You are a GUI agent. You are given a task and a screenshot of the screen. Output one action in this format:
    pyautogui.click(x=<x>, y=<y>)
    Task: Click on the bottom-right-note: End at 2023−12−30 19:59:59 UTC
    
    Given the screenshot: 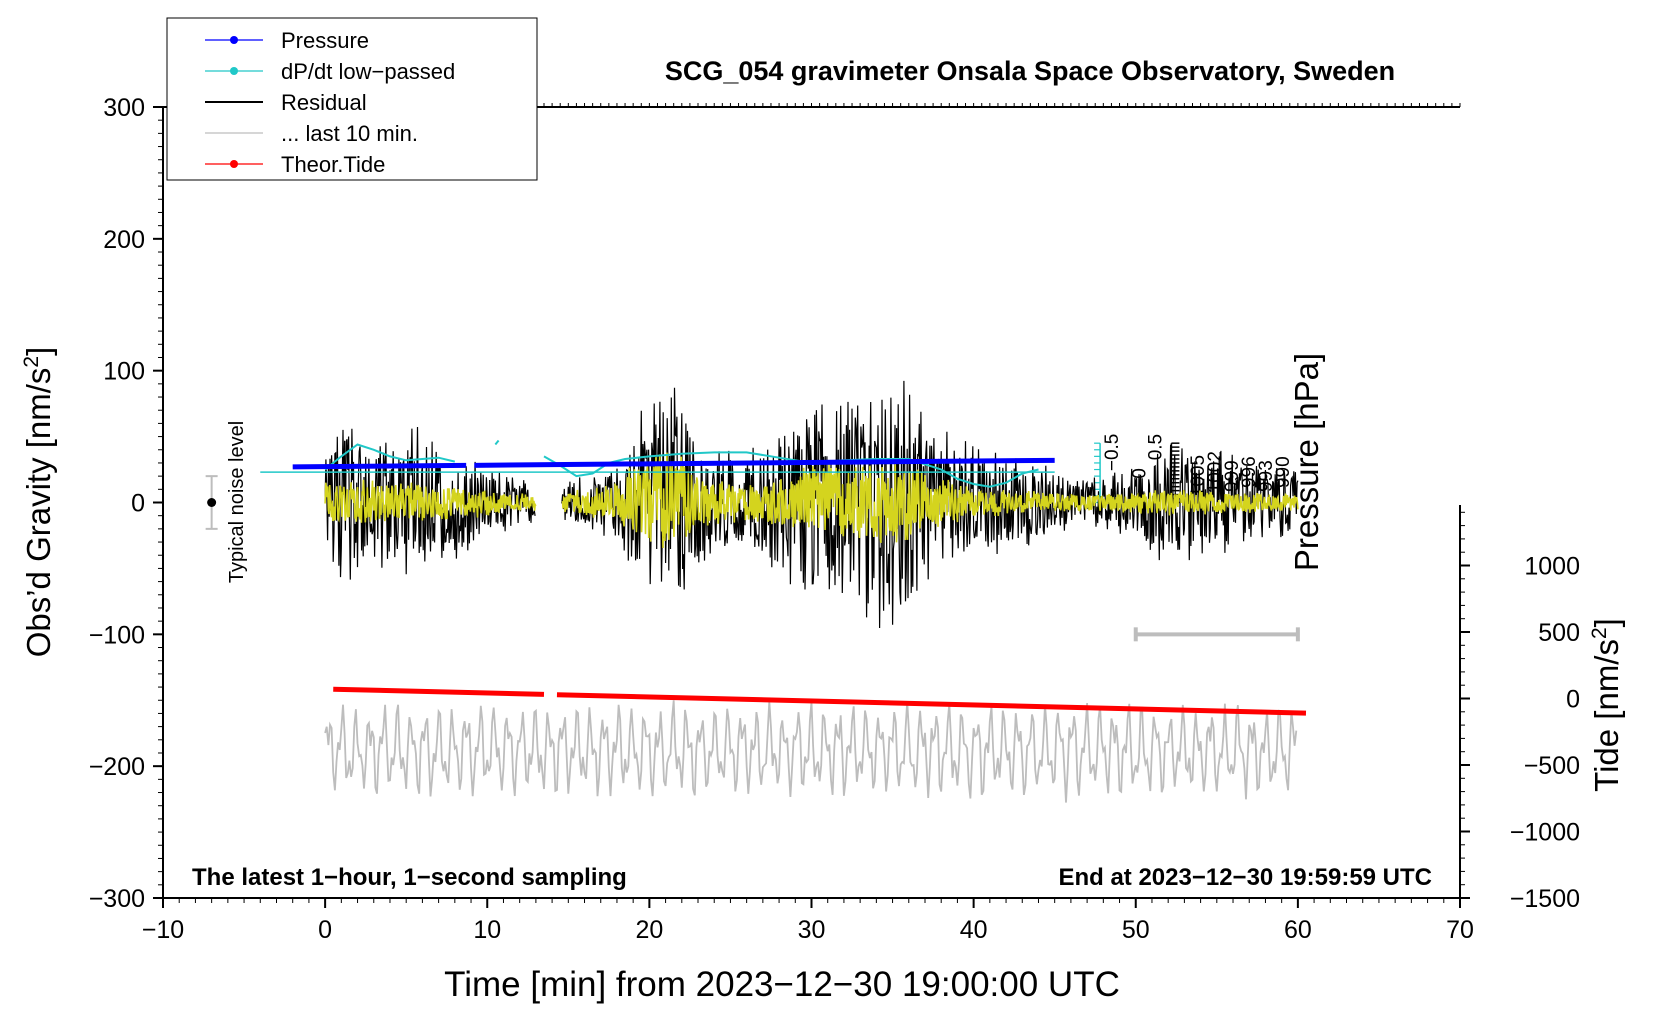 What is the action you would take?
    pyautogui.click(x=1245, y=877)
    